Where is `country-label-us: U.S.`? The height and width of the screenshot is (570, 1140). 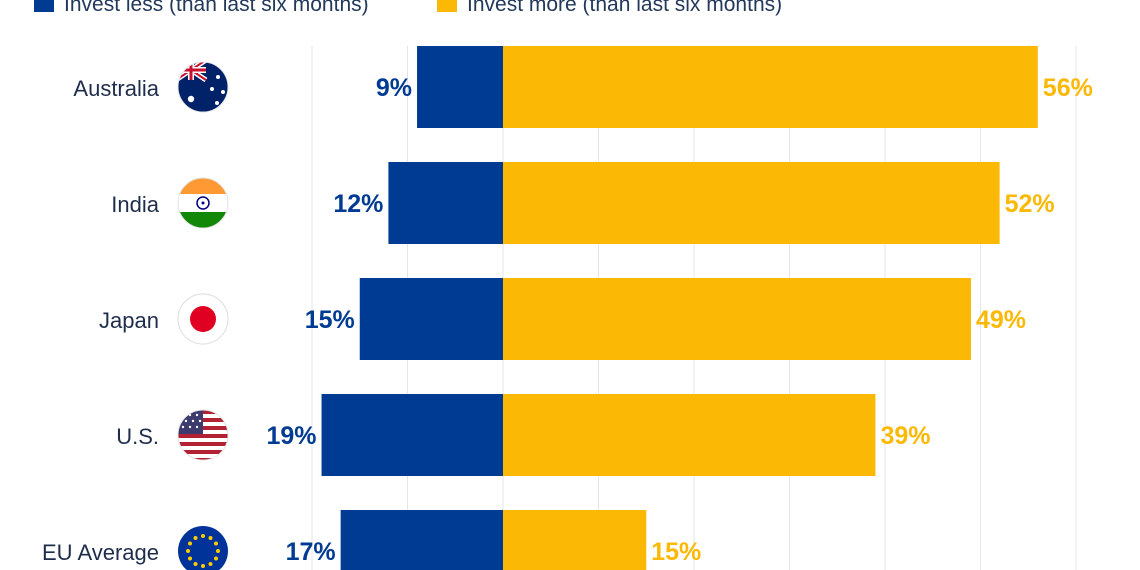 country-label-us: U.S. is located at coordinates (137, 436).